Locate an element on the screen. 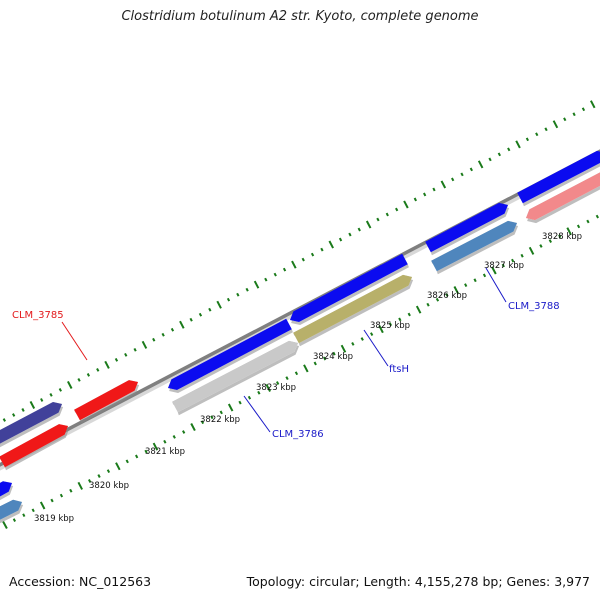 This screenshot has height=600, width=600. kbp-label: 3824 kbp is located at coordinates (333, 357).